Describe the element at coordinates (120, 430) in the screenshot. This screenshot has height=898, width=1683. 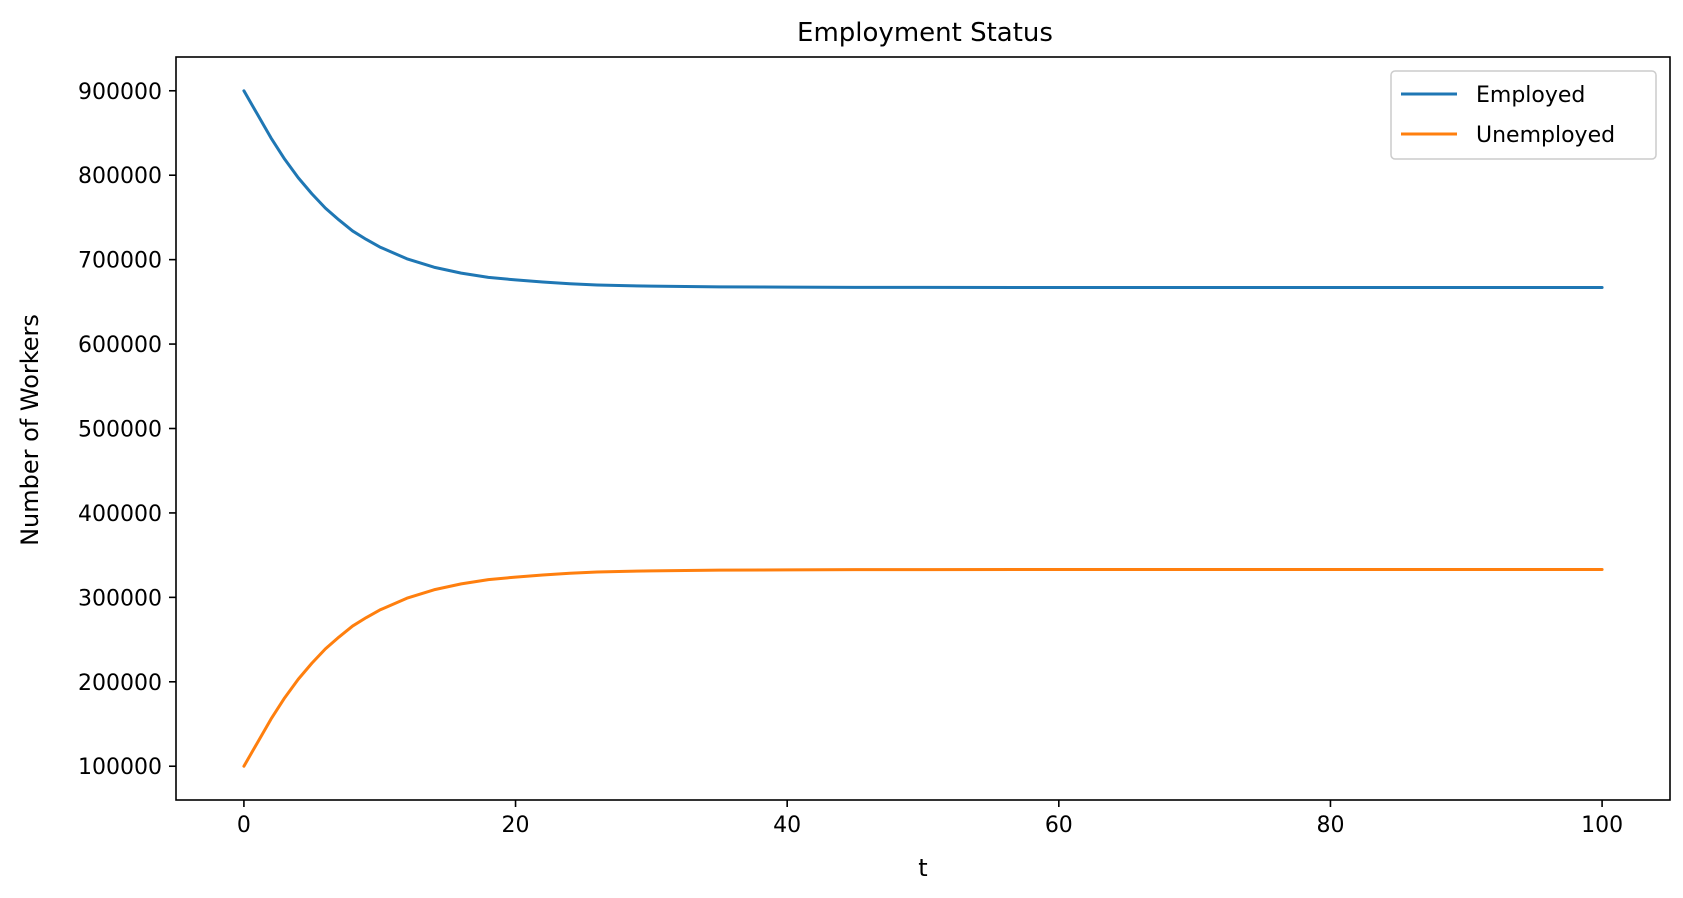
I see `y-tick-label: 500000` at that location.